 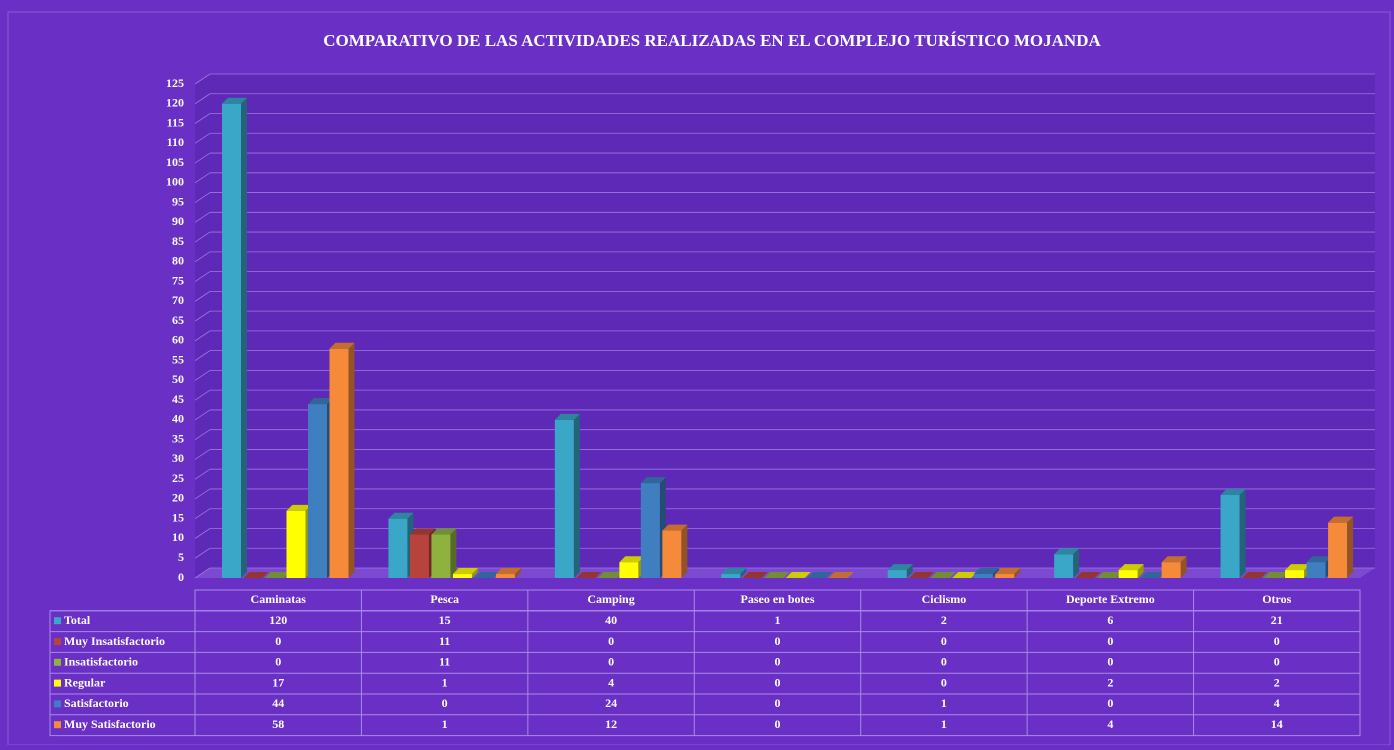 What do you see at coordinates (278, 620) in the screenshot?
I see `table-value: 120` at bounding box center [278, 620].